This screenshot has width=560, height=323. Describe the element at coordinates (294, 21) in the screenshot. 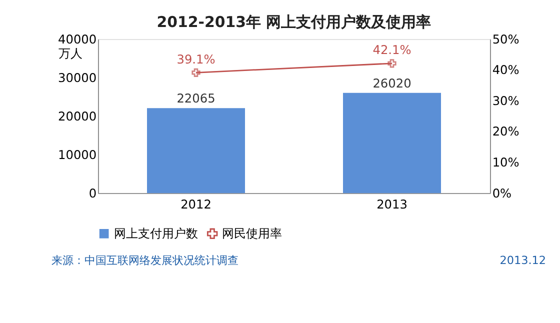

I see `chart-title: 2012-2013年 网上支付用户数及使用率` at that location.